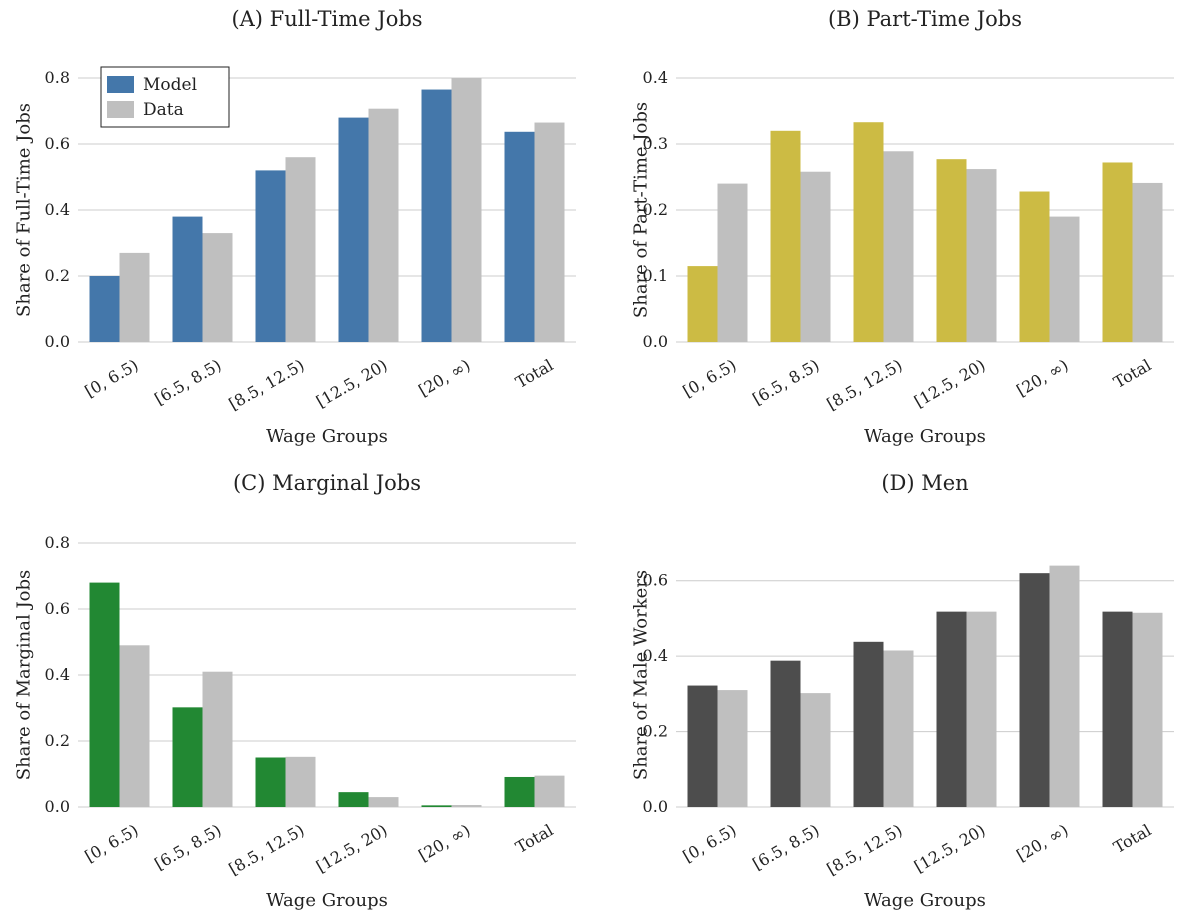 The width and height of the screenshot is (1196, 922). Describe the element at coordinates (24, 675) in the screenshot. I see `y-axis-label: Share of Marginal Jobs` at that location.